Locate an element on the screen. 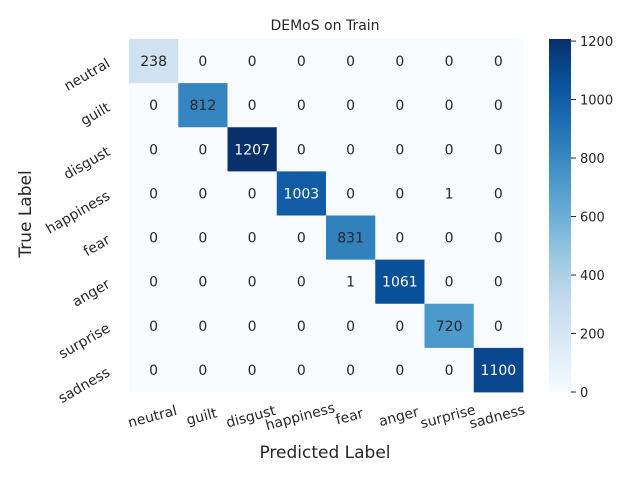  heatmap-cell-disgust-anger is located at coordinates (400, 149).